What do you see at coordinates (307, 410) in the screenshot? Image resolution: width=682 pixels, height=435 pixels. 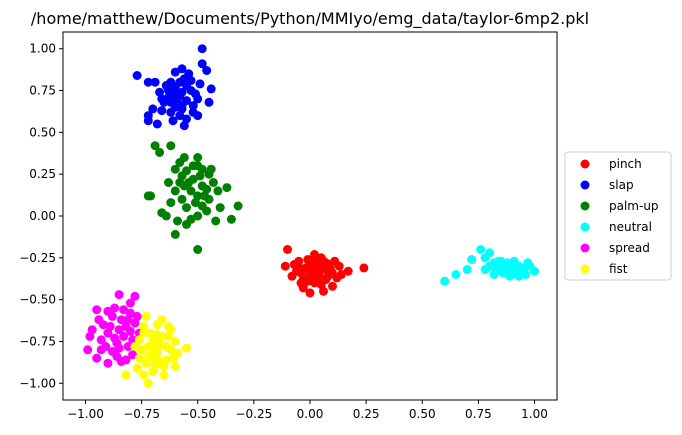 I see `x-axis: −1.00 −0.75 −0.50 −0.25 0.00 0.25 0.50 0.75 1.00` at bounding box center [307, 410].